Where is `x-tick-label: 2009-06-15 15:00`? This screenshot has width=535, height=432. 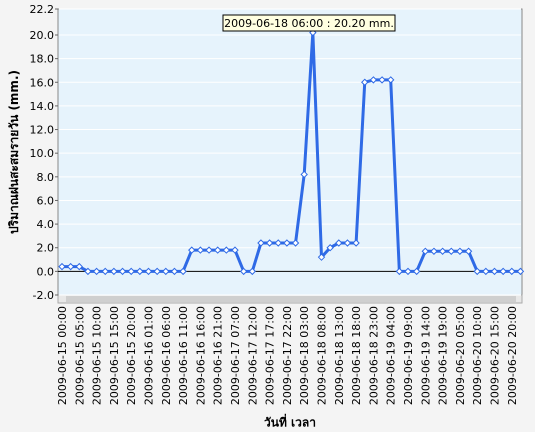
x-tick-label: 2009-06-15 15:00 is located at coordinates (114, 355).